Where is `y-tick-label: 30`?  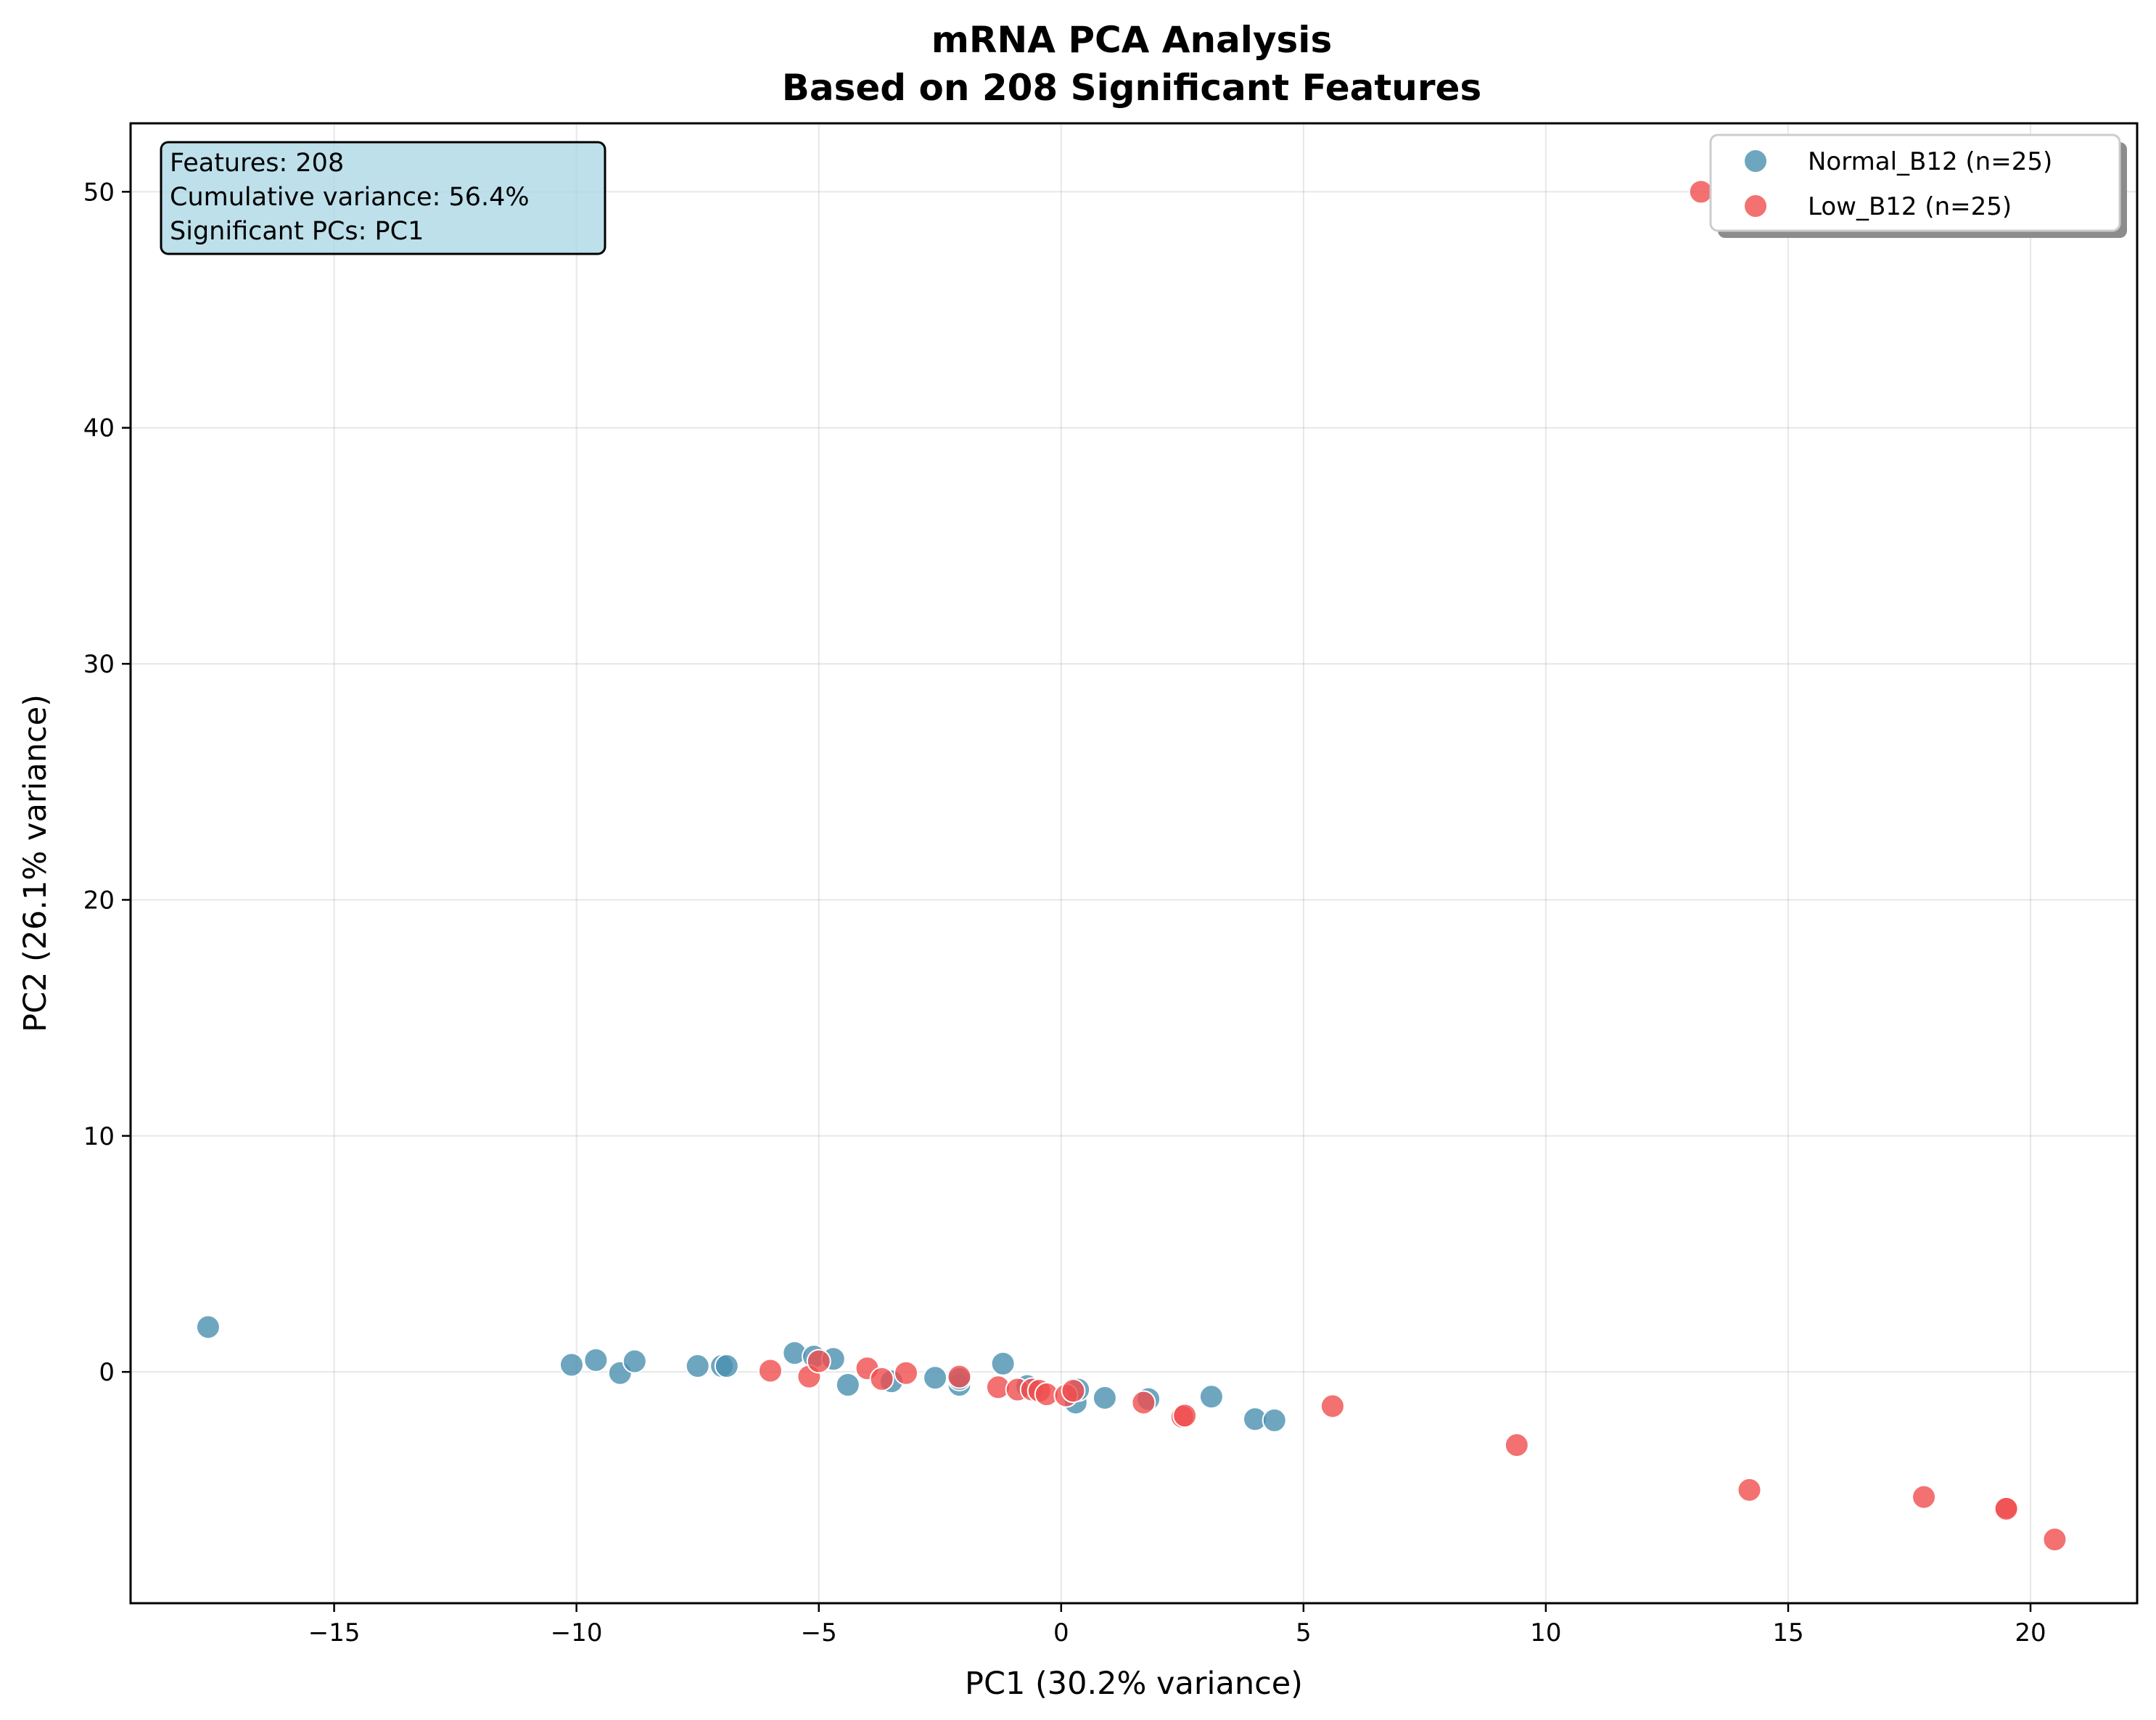
y-tick-label: 30 is located at coordinates (99, 664).